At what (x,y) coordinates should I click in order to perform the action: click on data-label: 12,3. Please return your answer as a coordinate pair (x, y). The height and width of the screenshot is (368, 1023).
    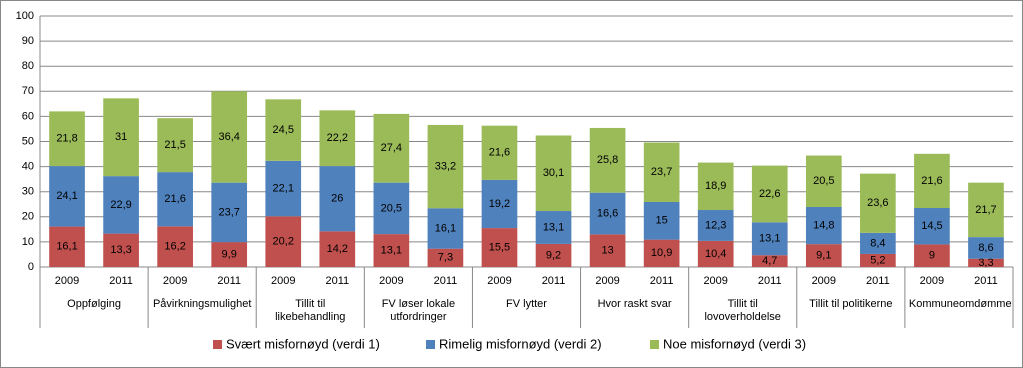
    Looking at the image, I should click on (715, 225).